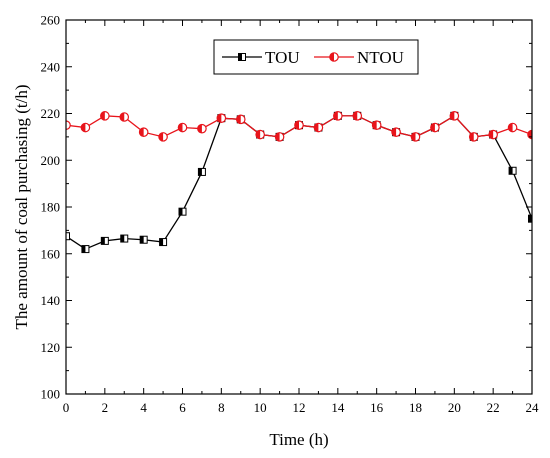  What do you see at coordinates (51, 160) in the screenshot?
I see `y-tick-label: 200` at bounding box center [51, 160].